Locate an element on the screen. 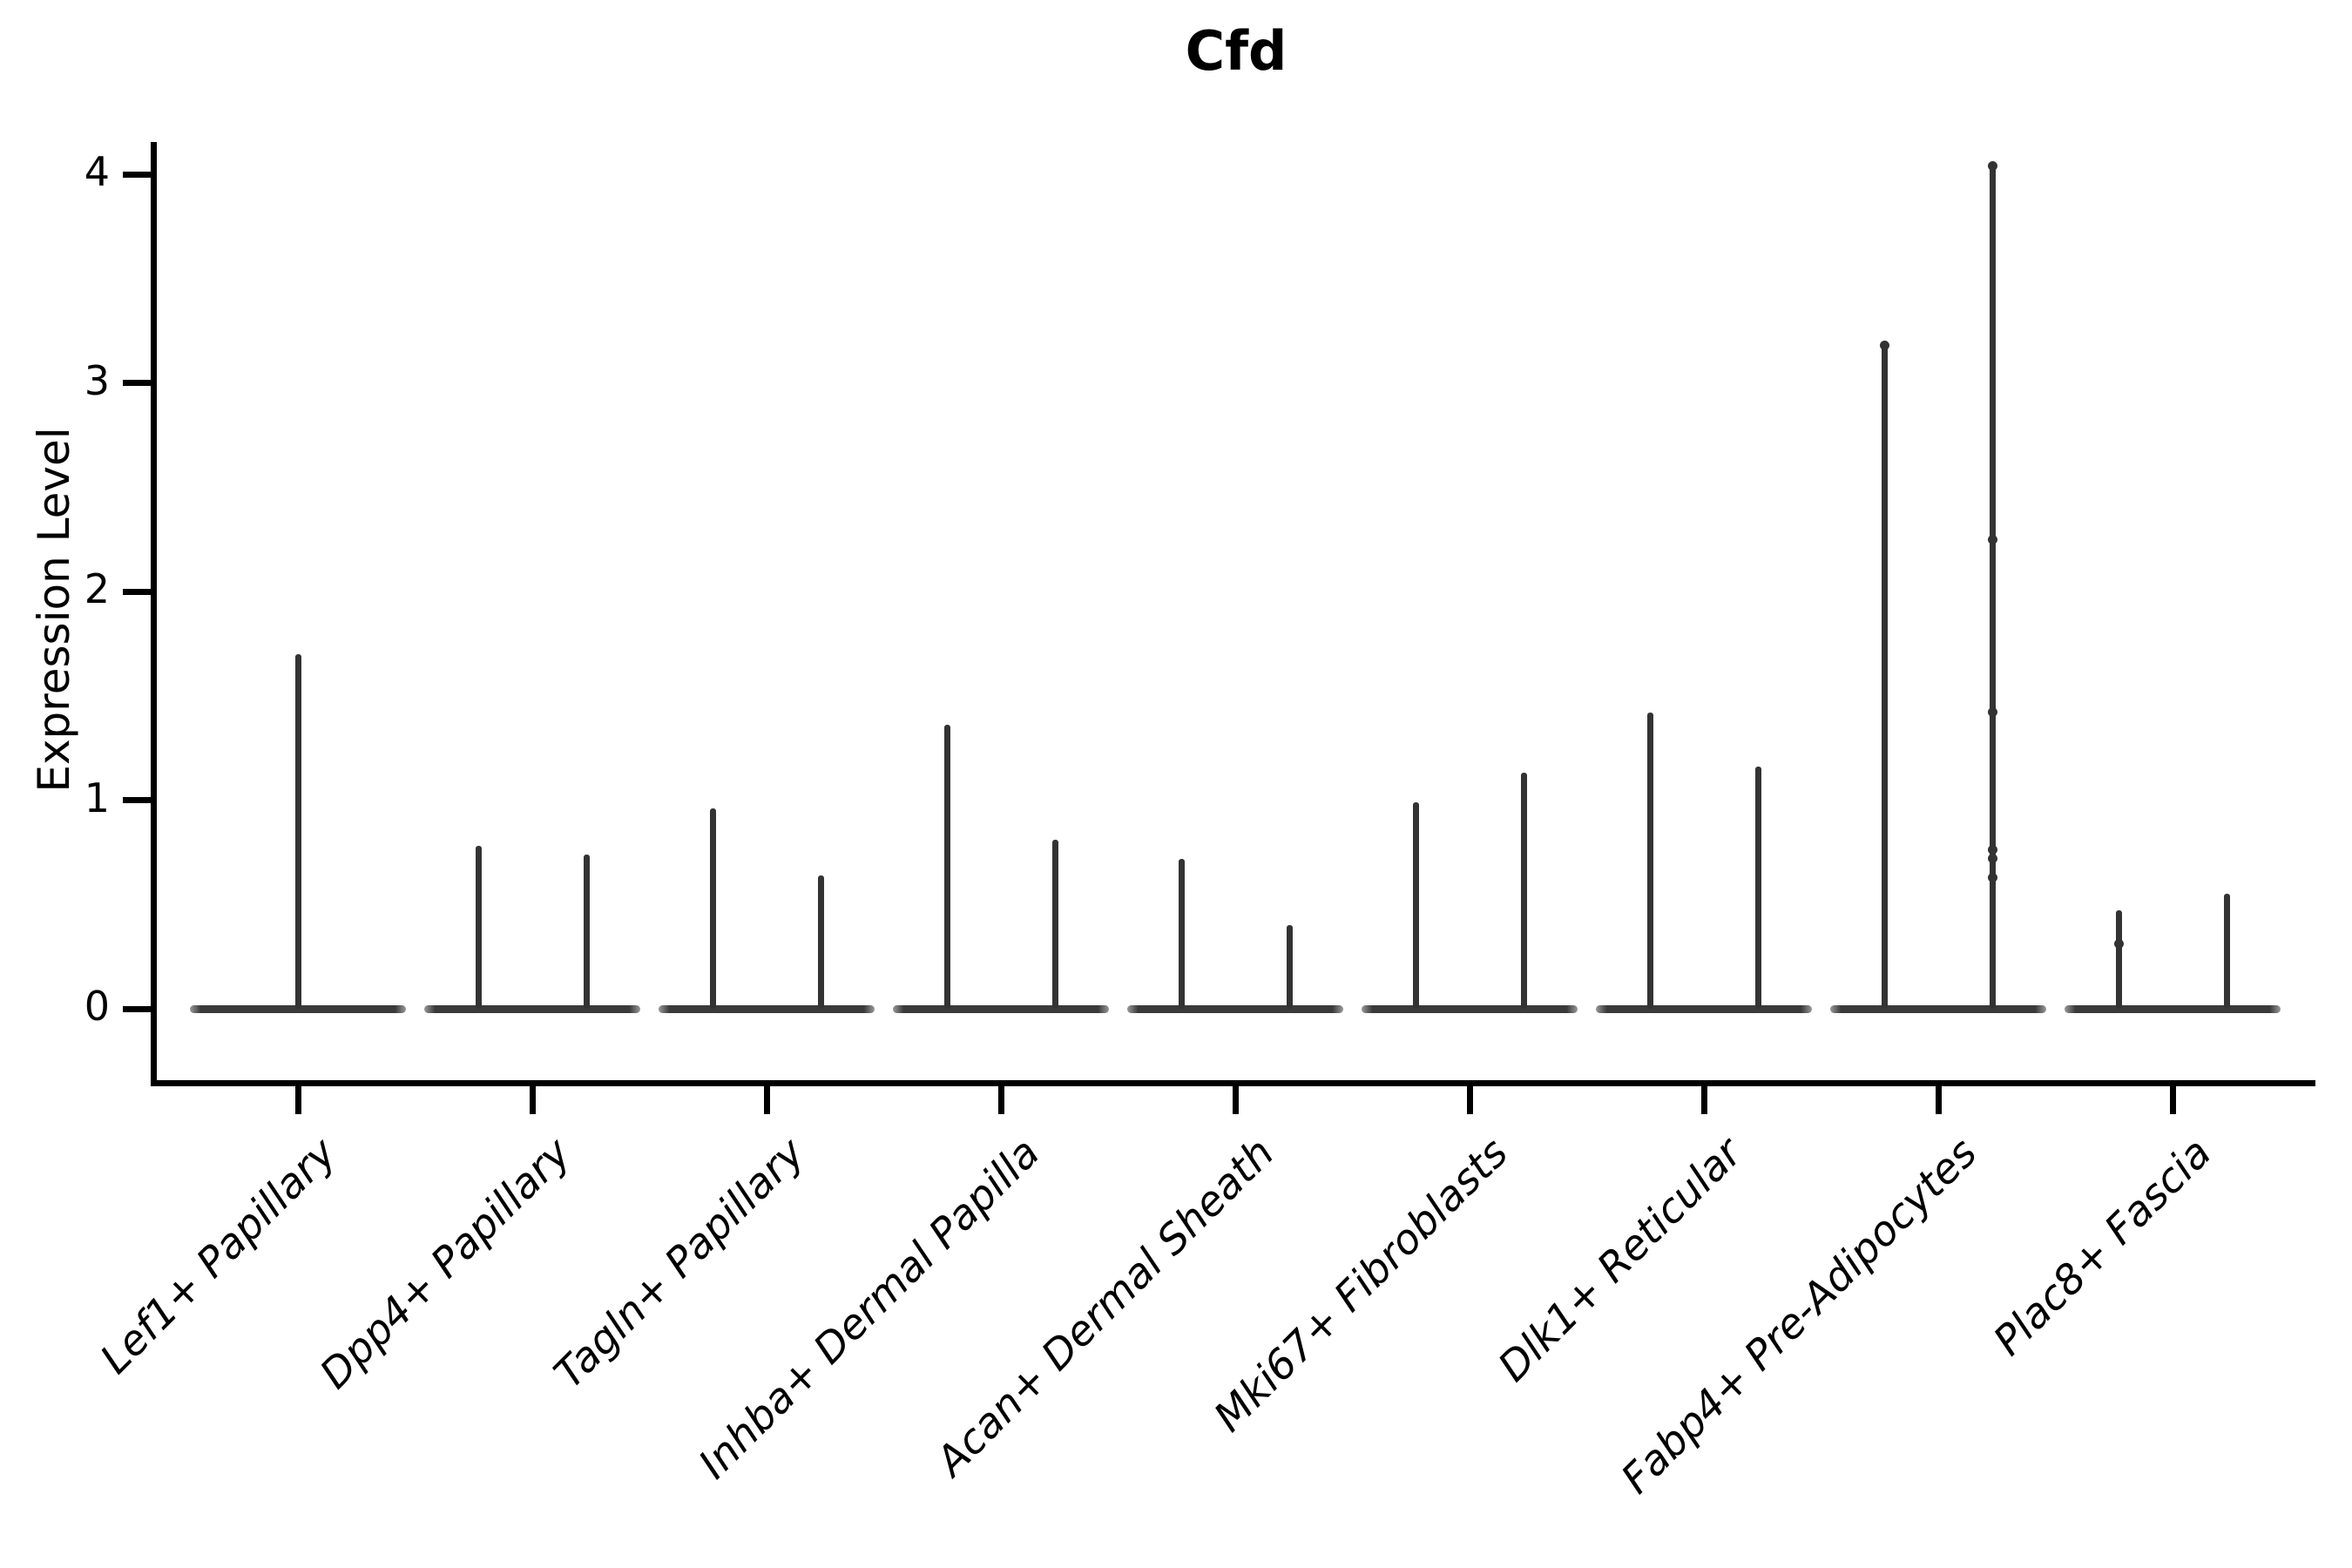 This screenshot has width=2352, height=1568. x-category-label: Dpp4+ Papillary is located at coordinates (445, 1264).